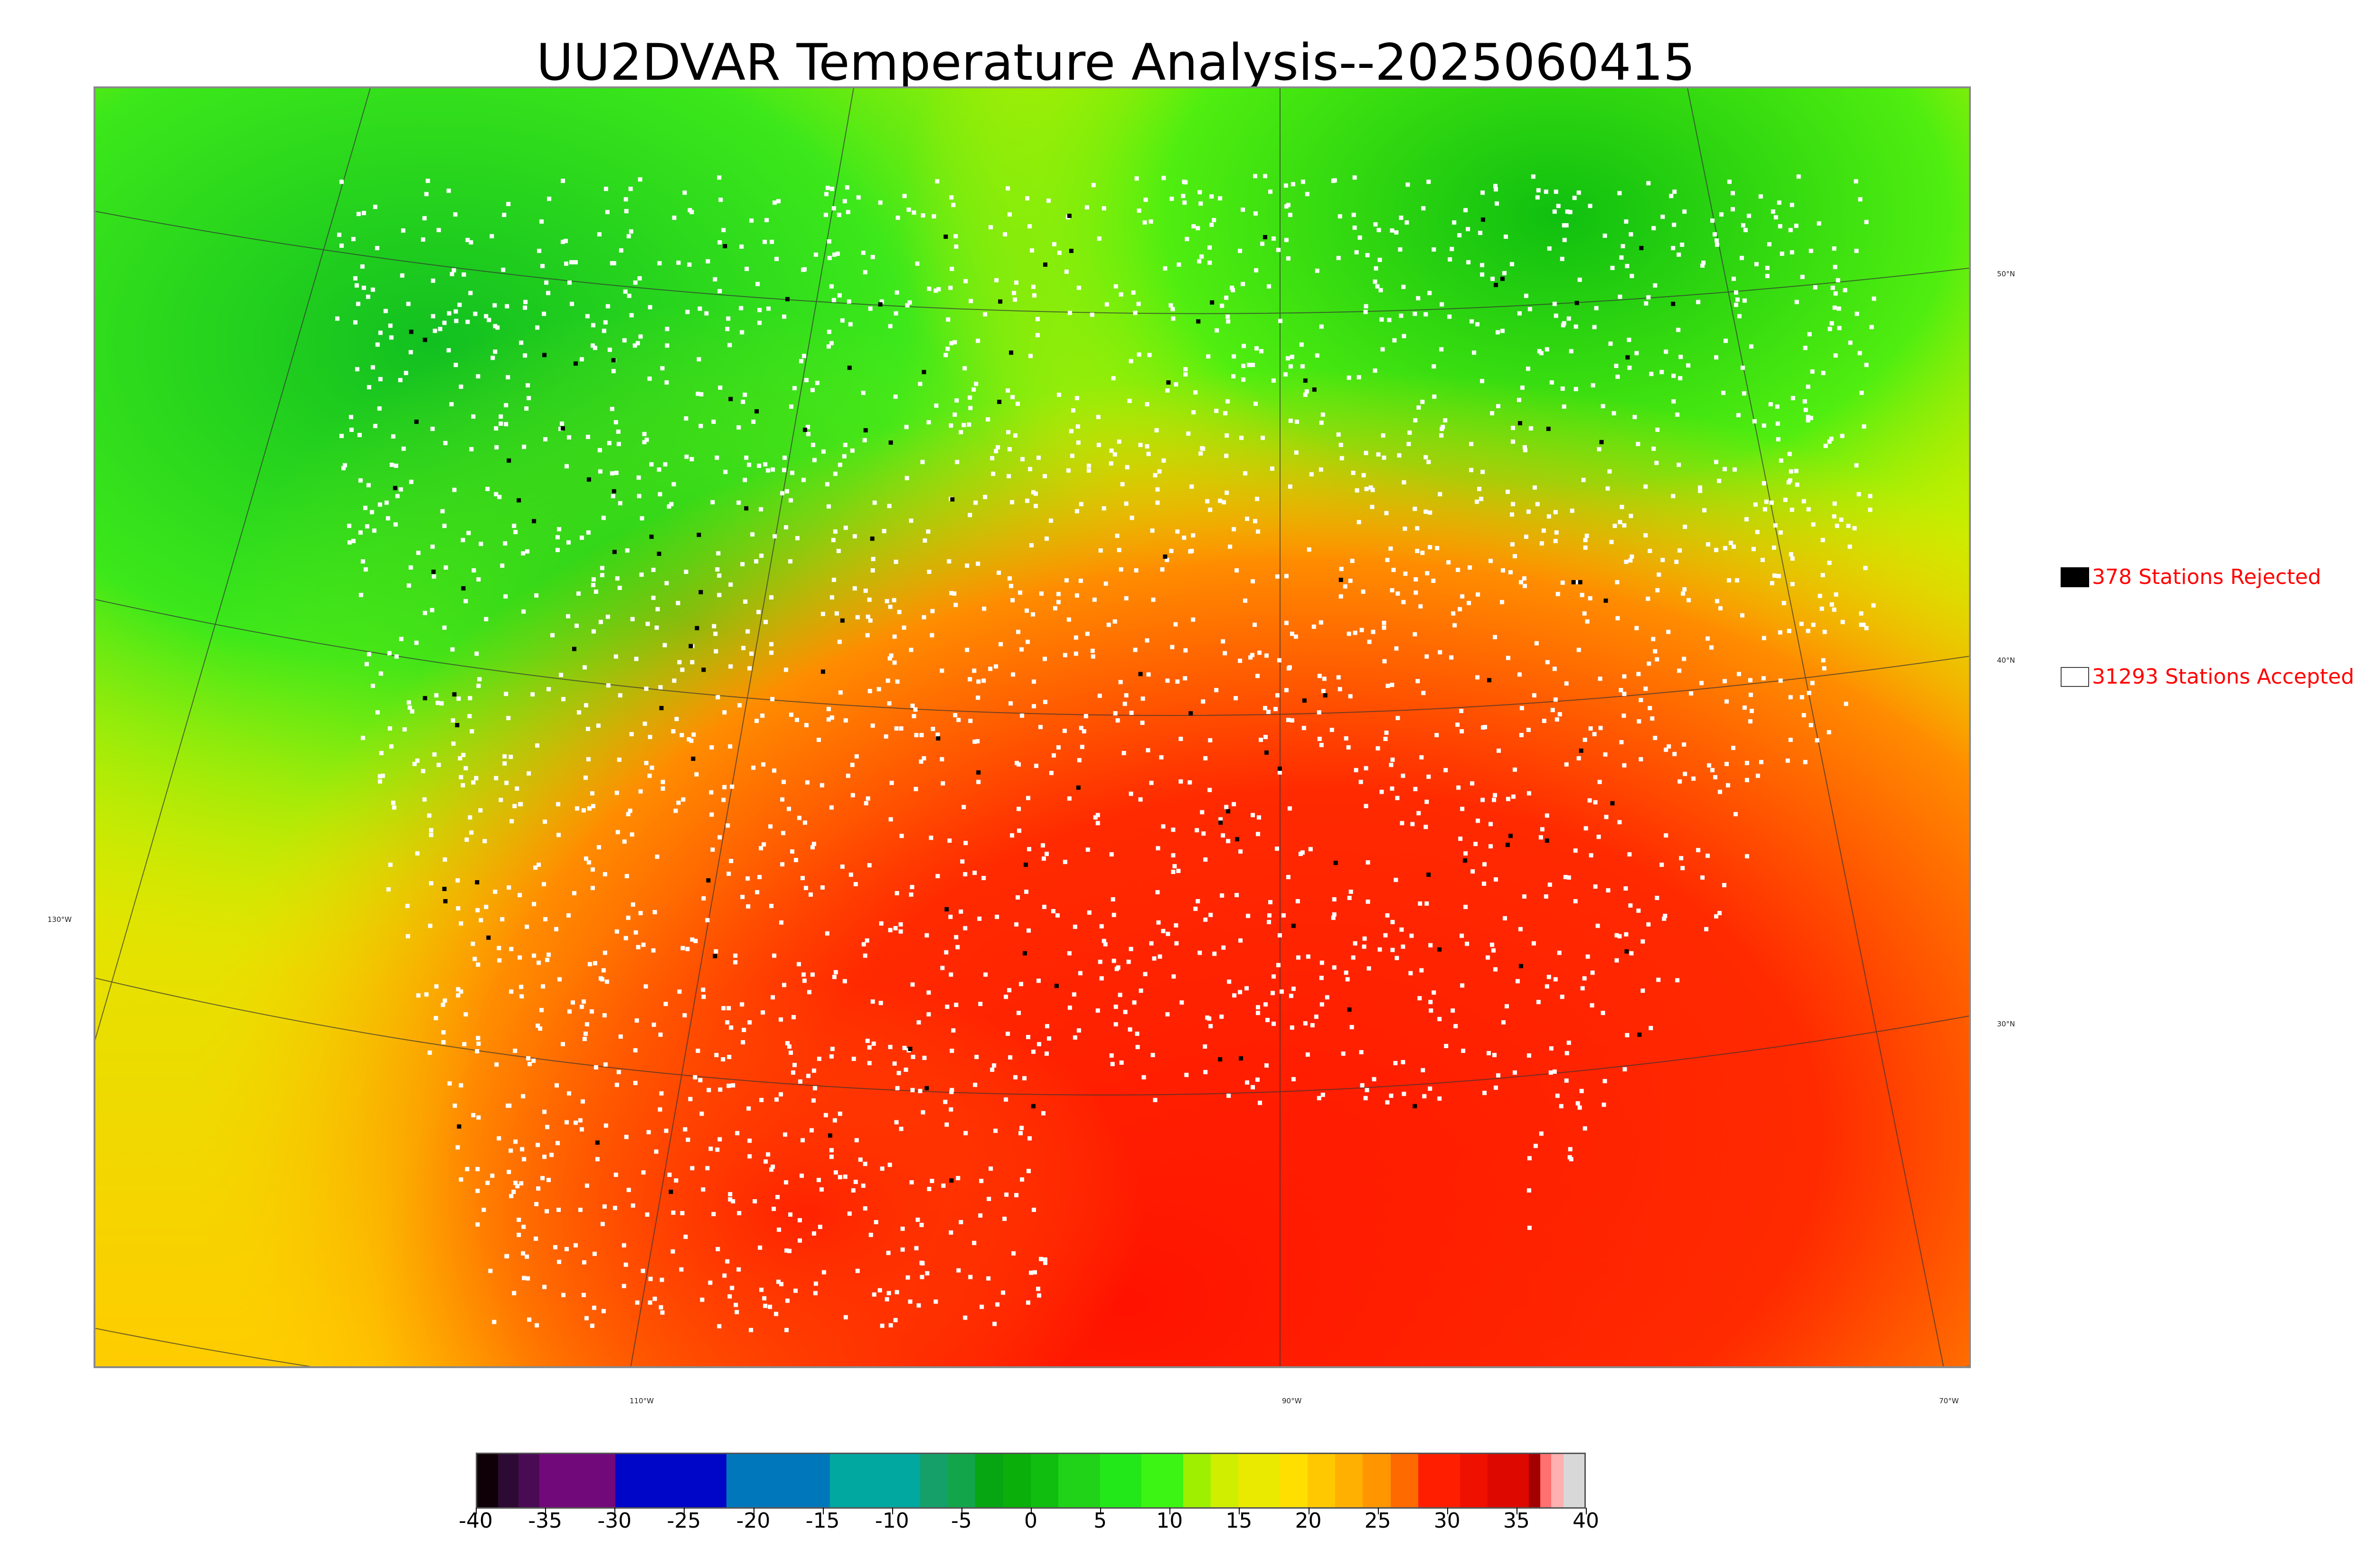 The width and height of the screenshot is (2374, 1568). I want to click on lon-label-110w: 110°W, so click(642, 1401).